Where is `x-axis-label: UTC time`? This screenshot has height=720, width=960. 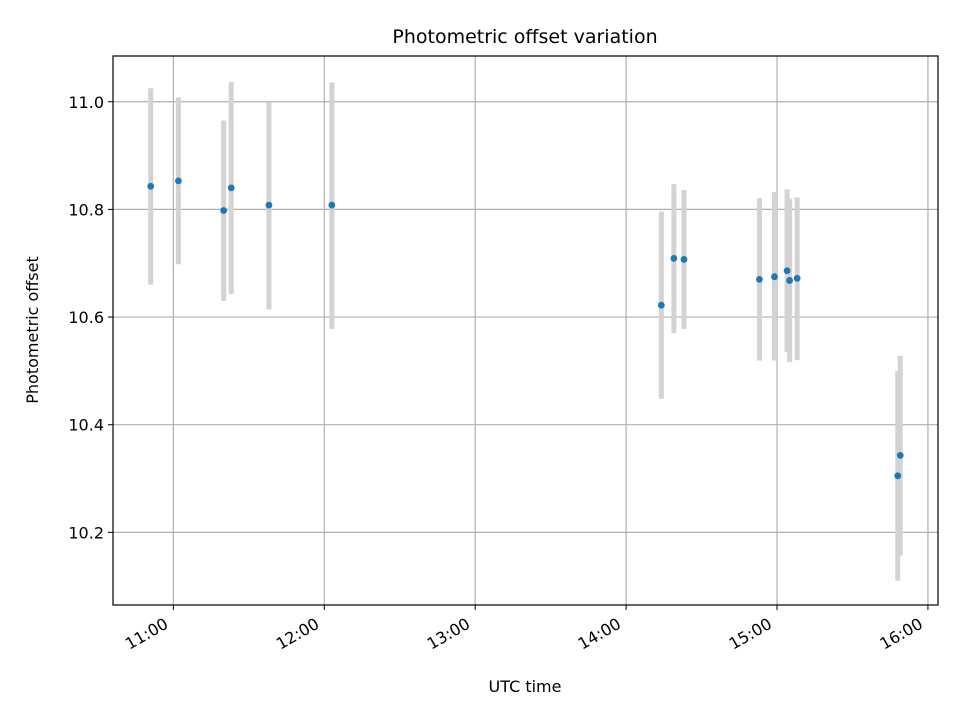
x-axis-label: UTC time is located at coordinates (525, 686).